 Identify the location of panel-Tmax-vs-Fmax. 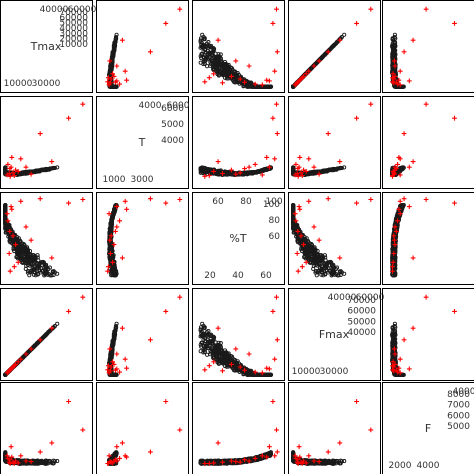
(334, 46).